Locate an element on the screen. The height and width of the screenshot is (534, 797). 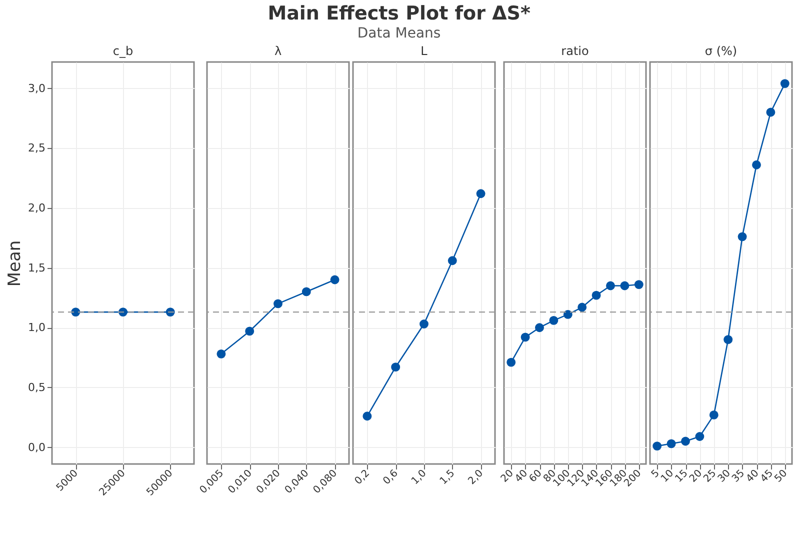
chart-title: Main Effects Plot for ΔS* is located at coordinates (399, 13).